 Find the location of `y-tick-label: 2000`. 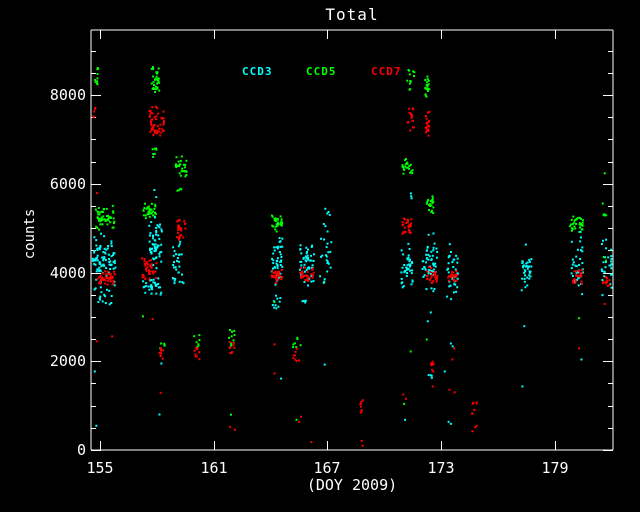

y-tick-label: 2000 is located at coordinates (67, 361).